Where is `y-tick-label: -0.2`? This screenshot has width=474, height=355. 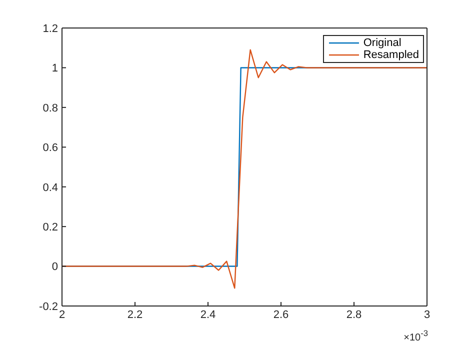 y-tick-label: -0.2 is located at coordinates (48, 306).